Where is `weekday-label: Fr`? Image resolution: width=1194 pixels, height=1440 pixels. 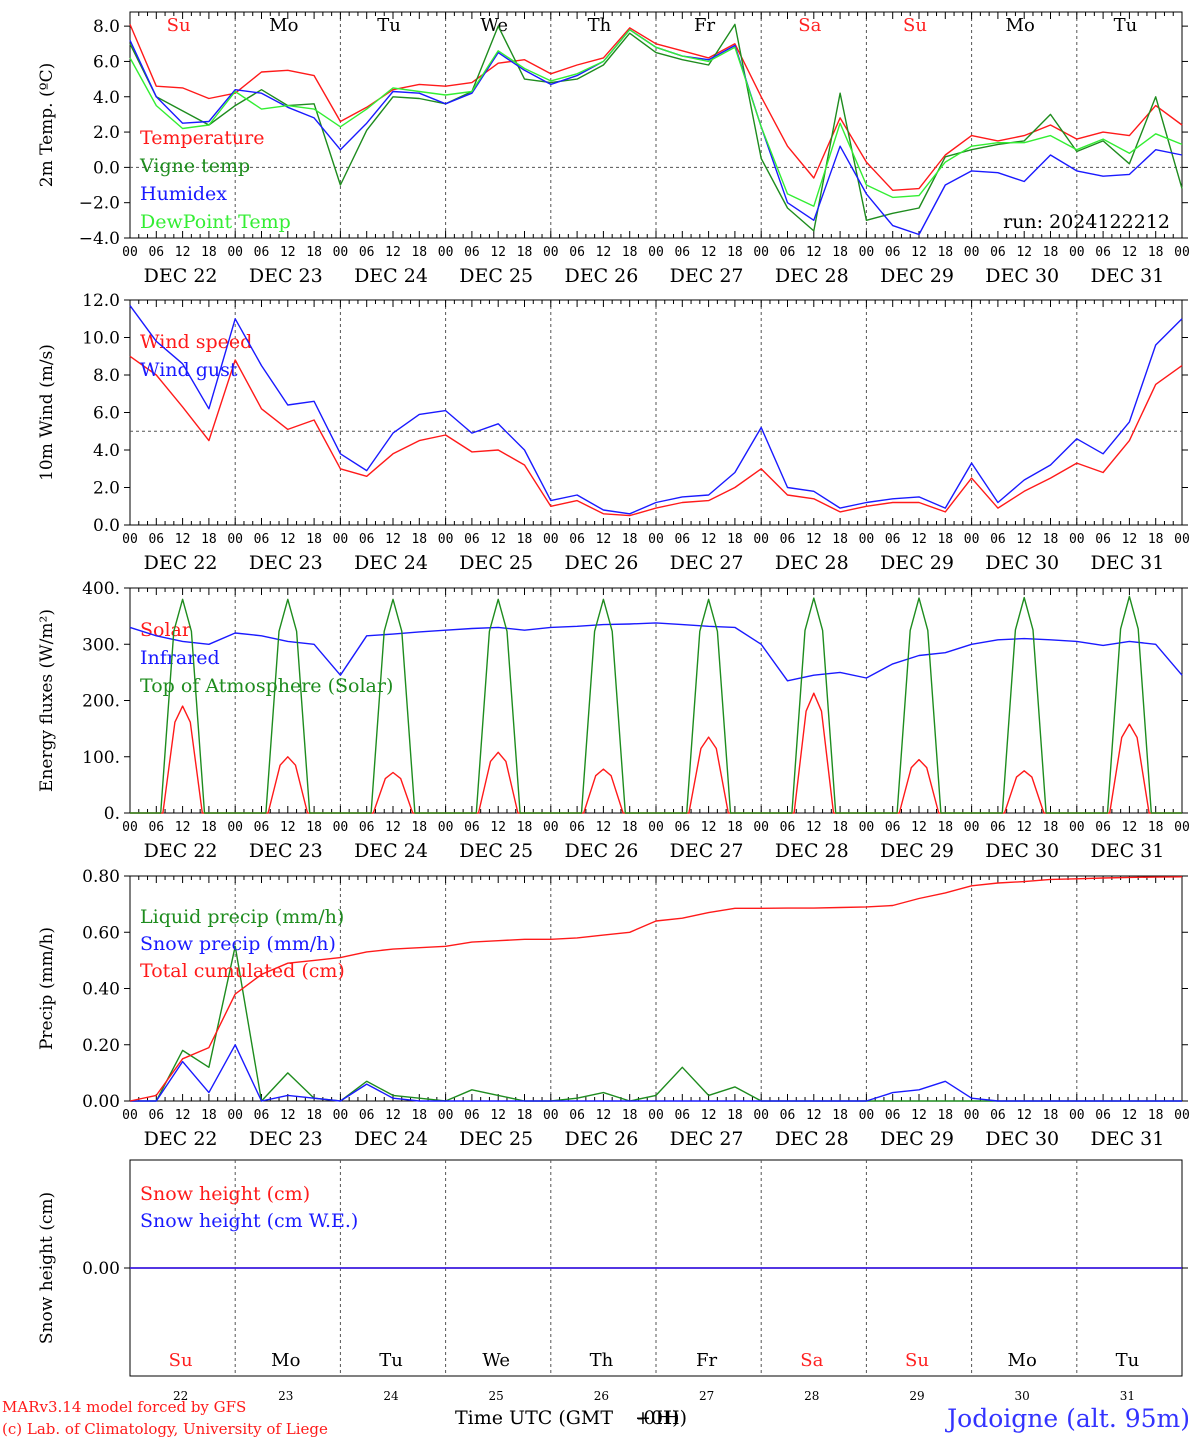
weekday-label: Fr is located at coordinates (704, 25).